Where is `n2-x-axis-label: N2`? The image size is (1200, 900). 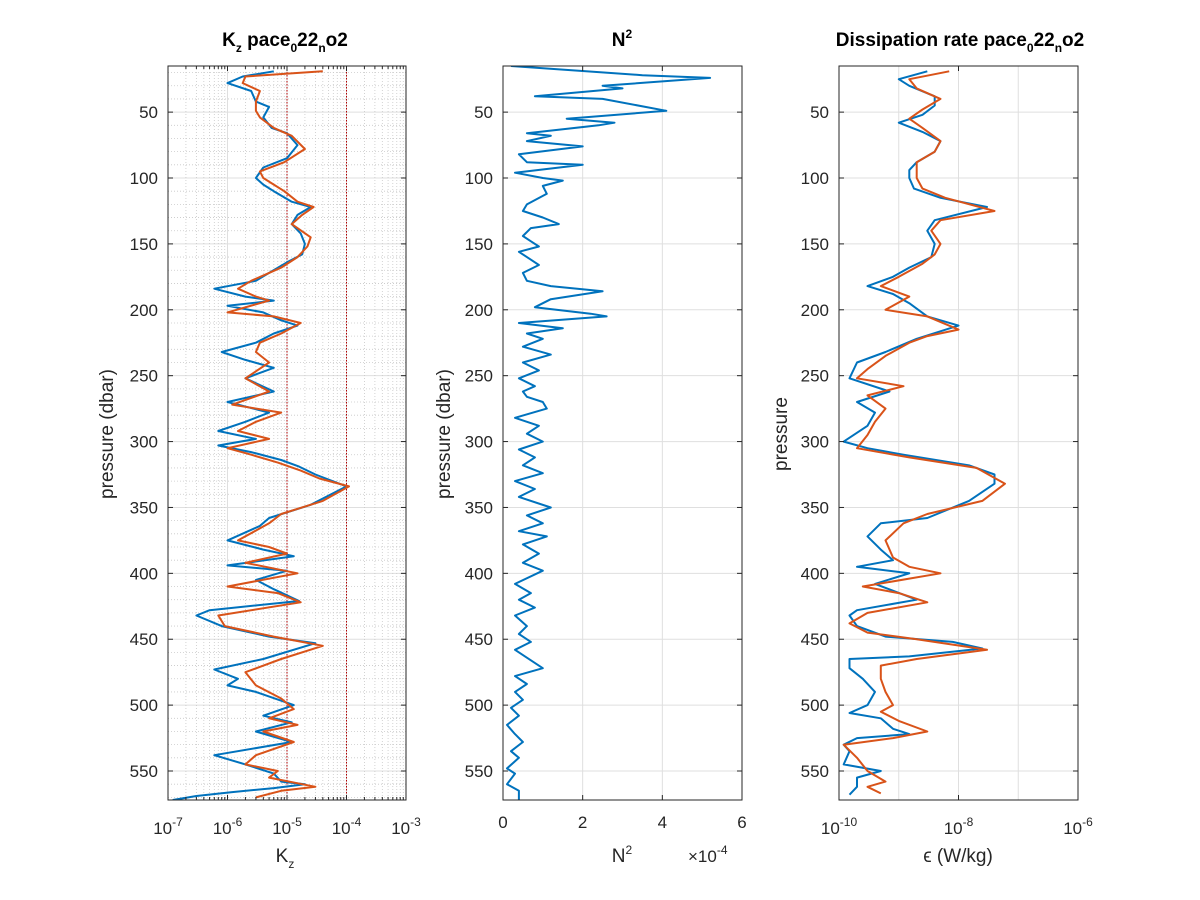 n2-x-axis-label: N2 is located at coordinates (622, 855).